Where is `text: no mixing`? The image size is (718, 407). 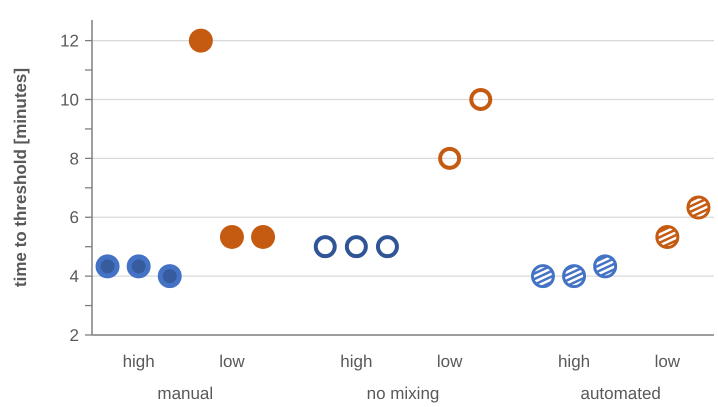
text: no mixing is located at coordinates (403, 393).